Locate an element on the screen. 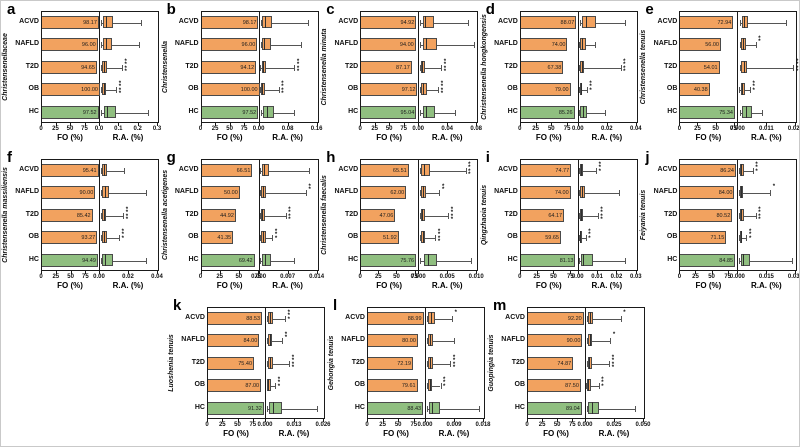 The height and width of the screenshot is (447, 800). fo-bar-t2d: 72.19 is located at coordinates (390, 363).